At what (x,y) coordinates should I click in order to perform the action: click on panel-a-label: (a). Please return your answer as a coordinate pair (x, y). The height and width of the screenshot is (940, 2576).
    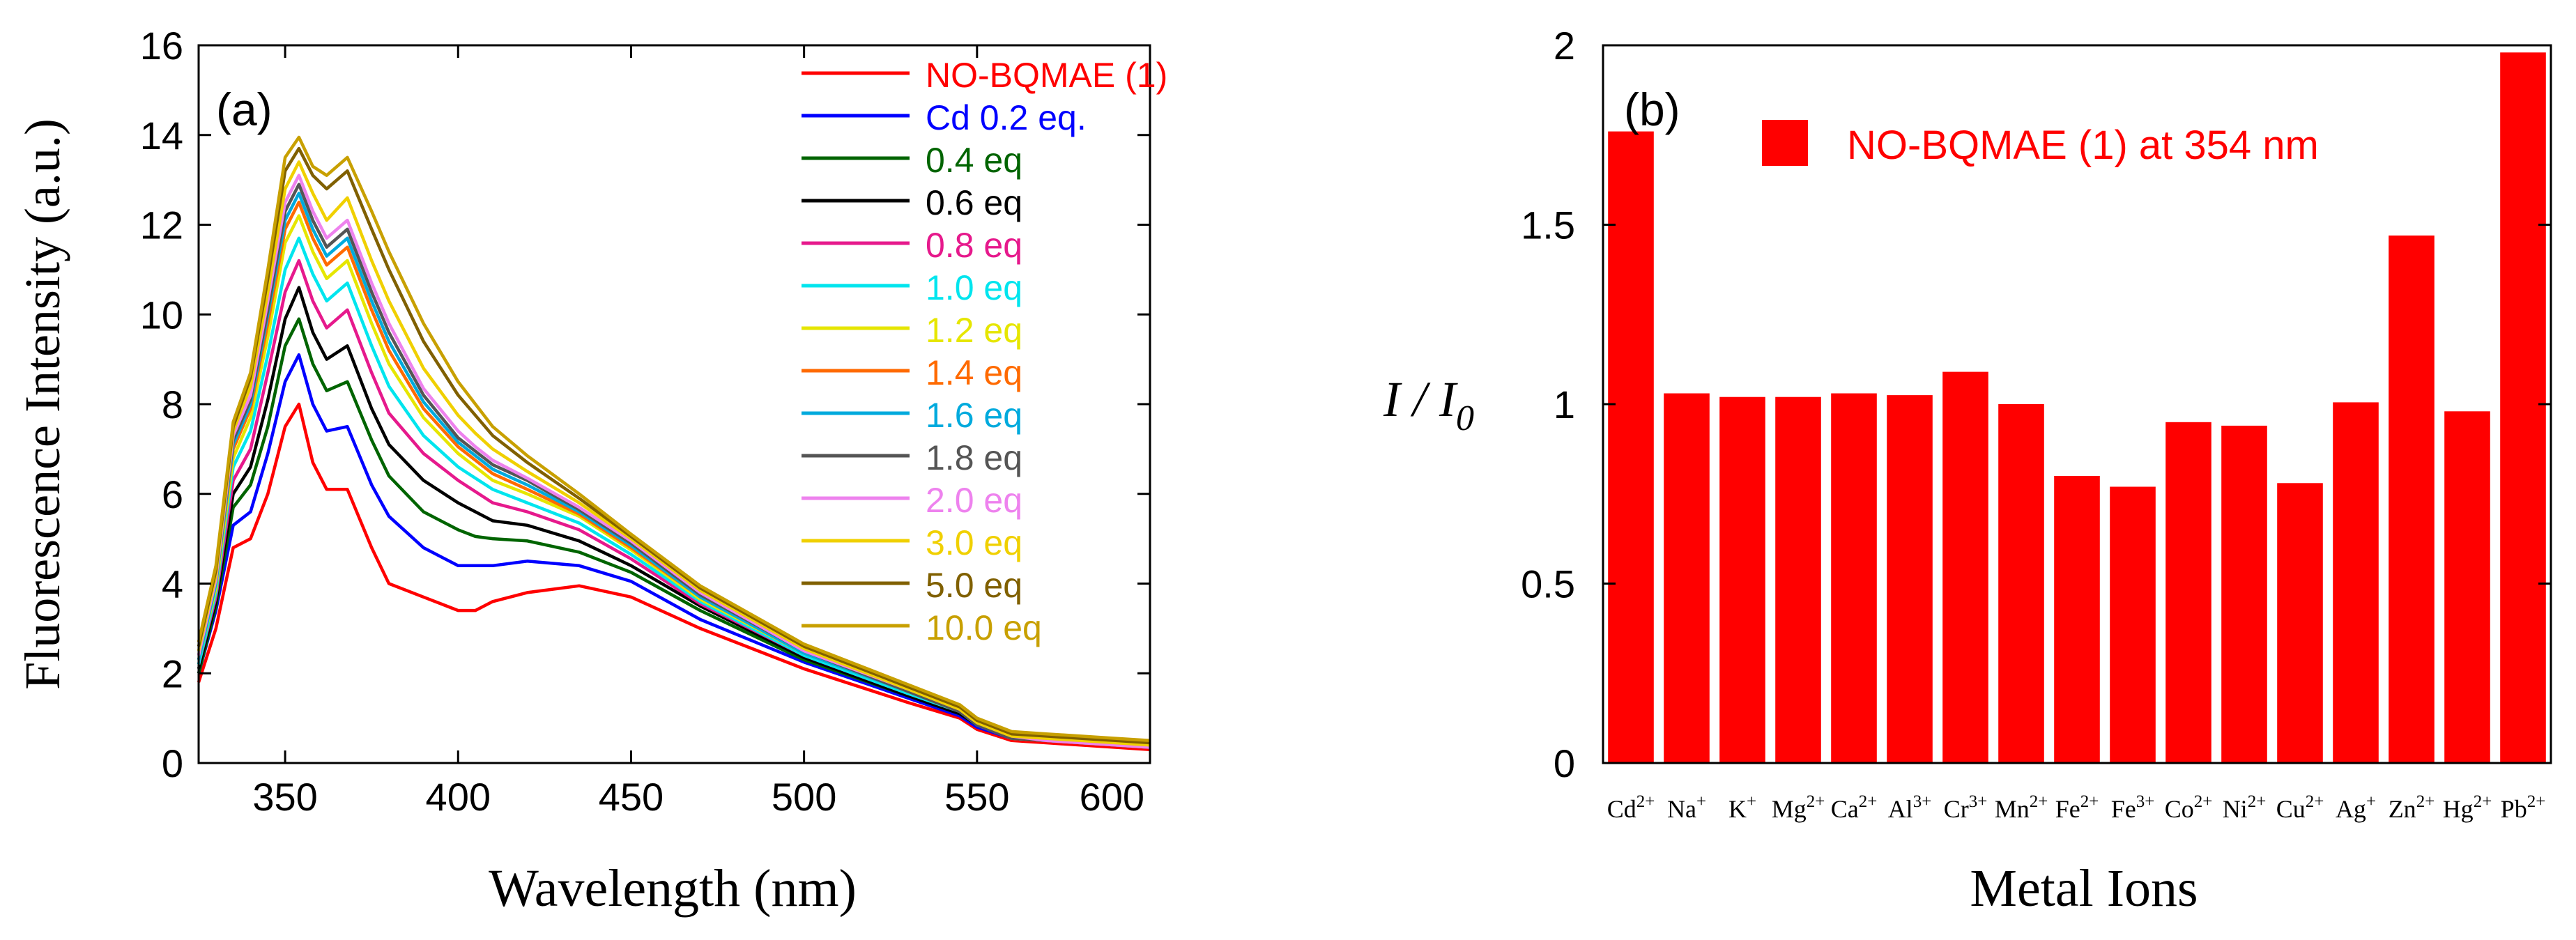
    Looking at the image, I should click on (244, 109).